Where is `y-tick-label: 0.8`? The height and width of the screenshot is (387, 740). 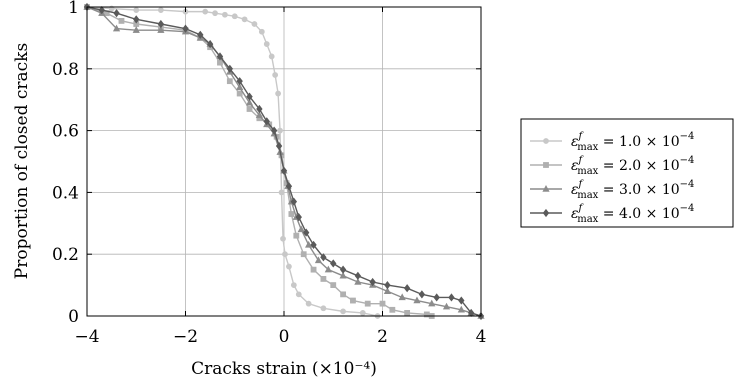 y-tick-label: 0.8 is located at coordinates (65, 70).